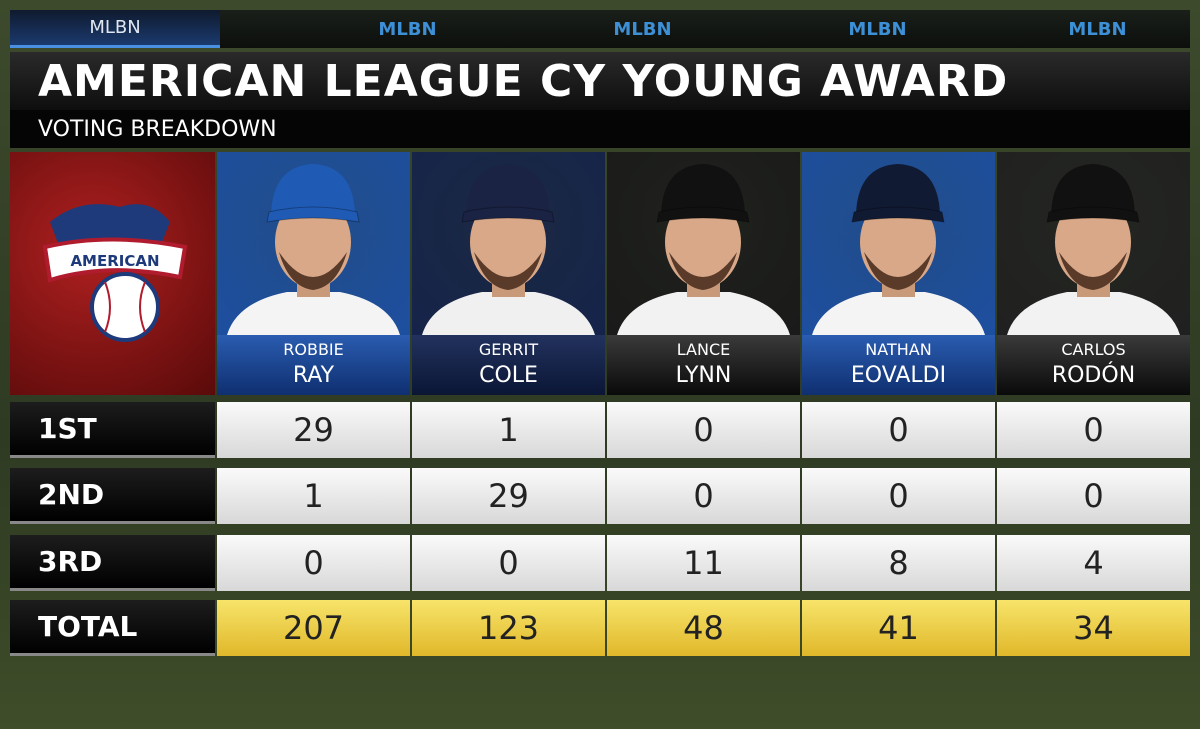  Describe the element at coordinates (898, 628) in the screenshot. I see `total-cell: 41` at that location.